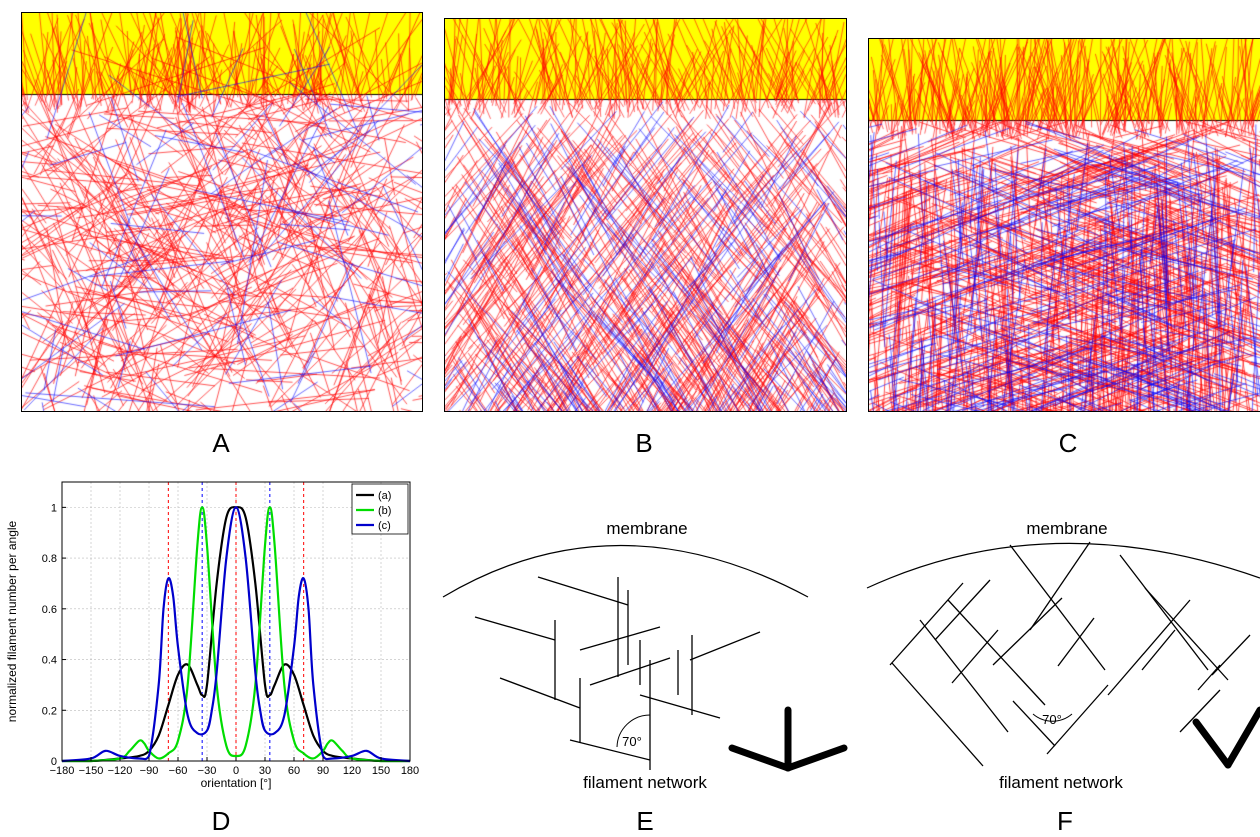  I want to click on legend-label: (b), so click(384, 511).